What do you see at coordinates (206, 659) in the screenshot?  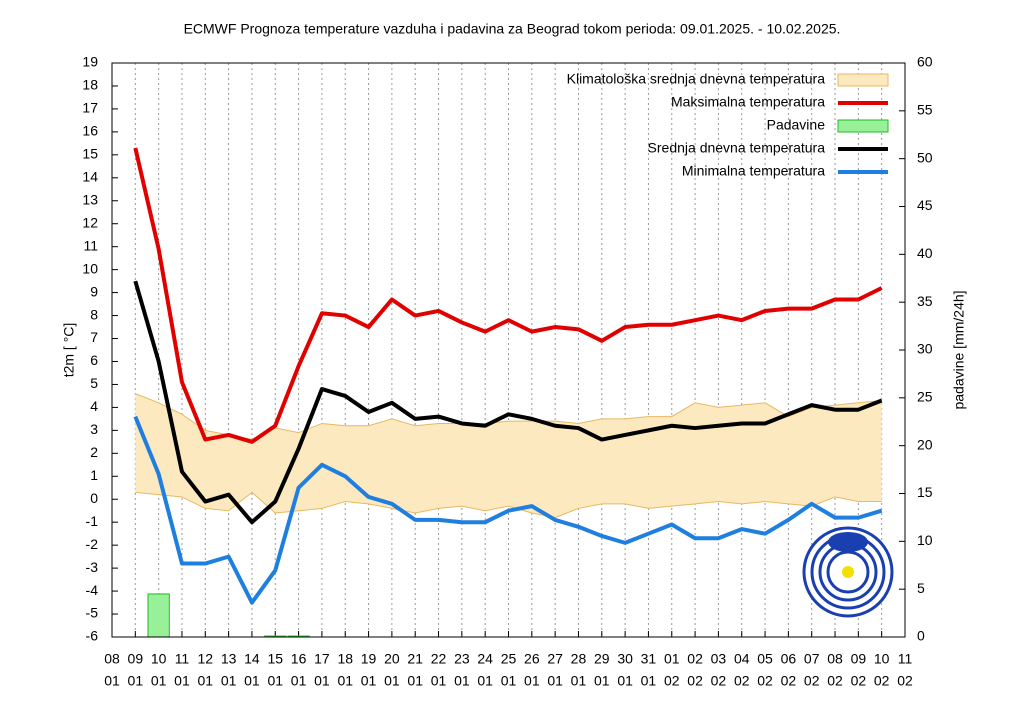 I see `x-tick-label: 12` at bounding box center [206, 659].